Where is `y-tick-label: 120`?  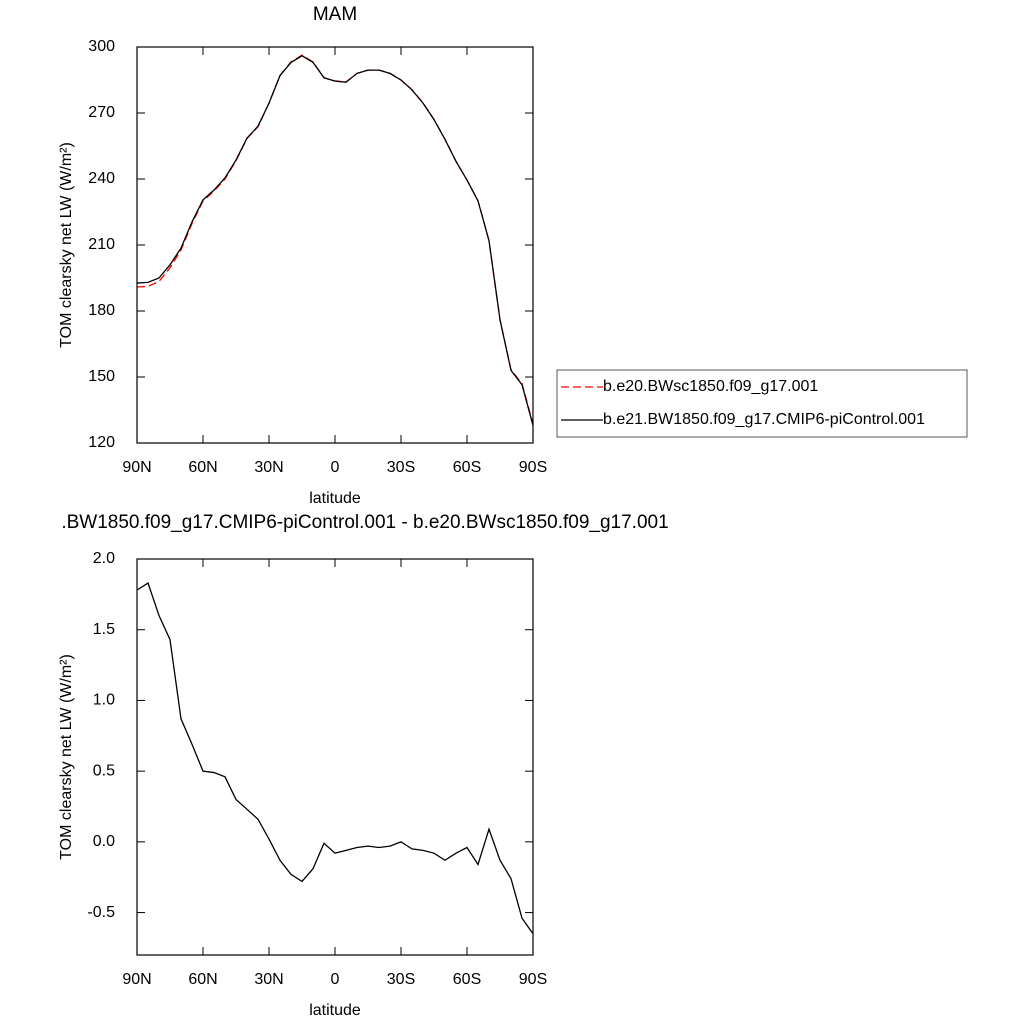 y-tick-label: 120 is located at coordinates (101, 442).